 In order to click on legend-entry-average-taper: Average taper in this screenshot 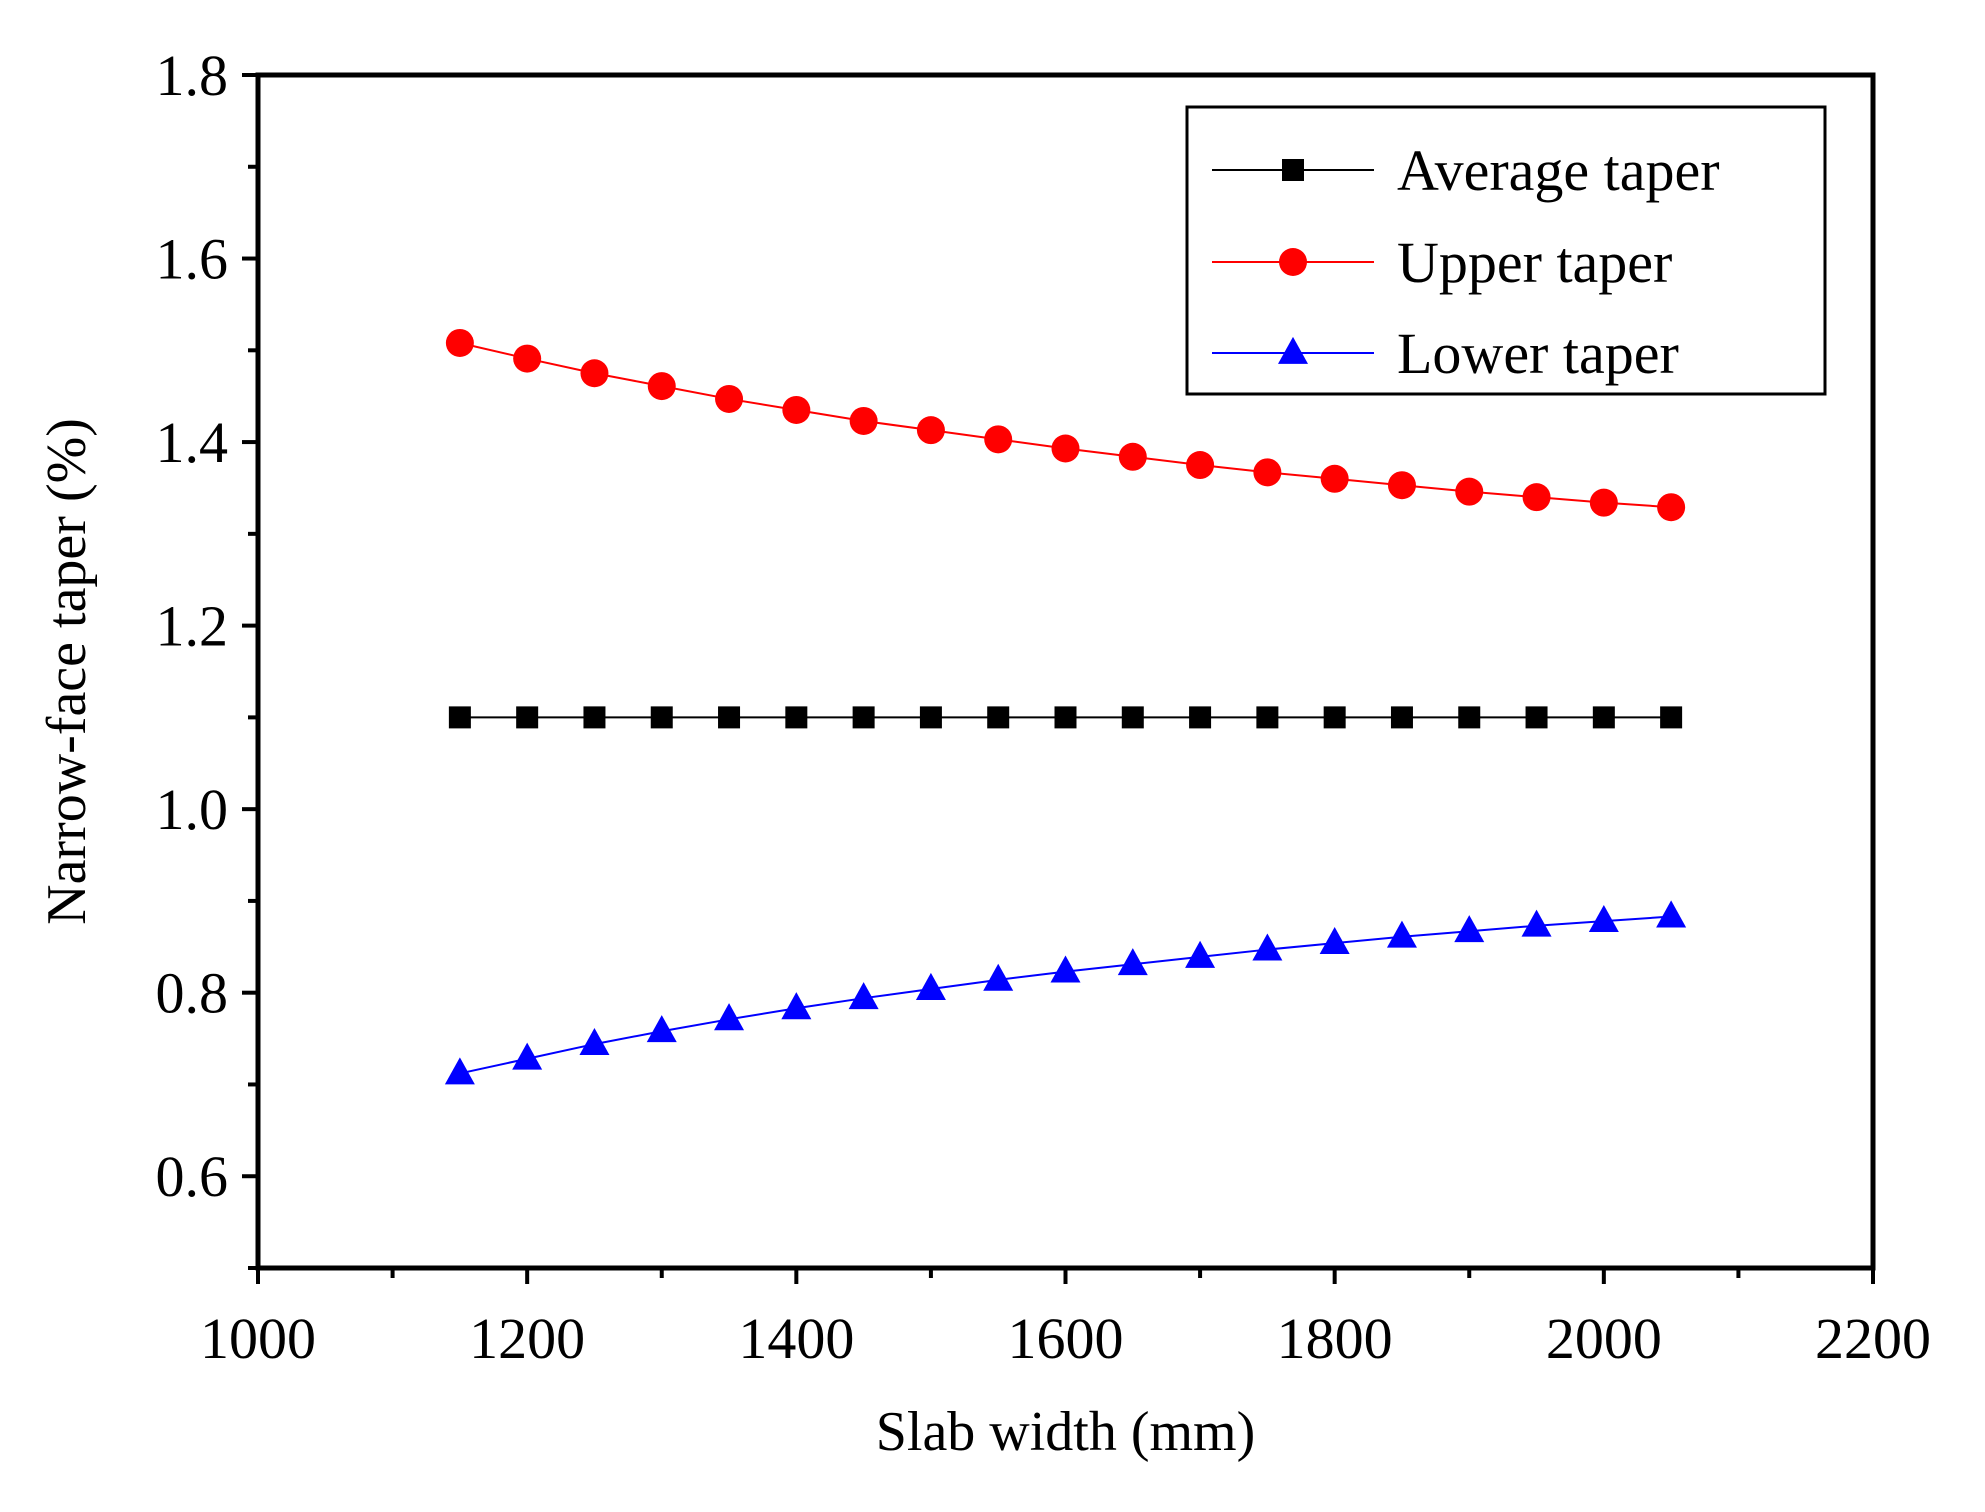, I will do `click(1466, 170)`.